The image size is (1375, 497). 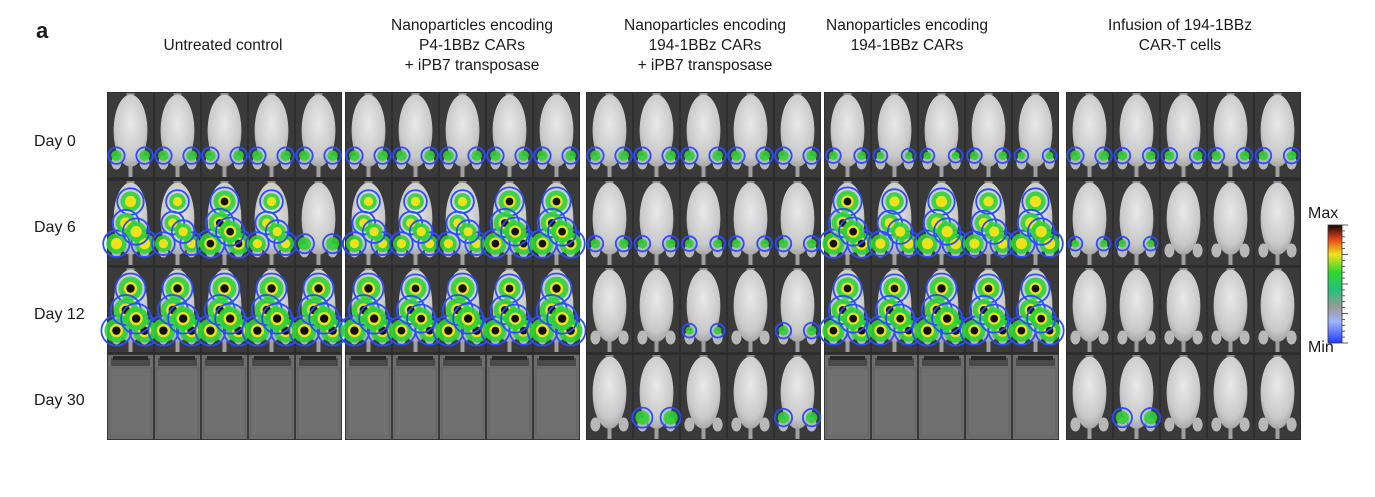 I want to click on row-label-day-30: Day 30, so click(x=59, y=400).